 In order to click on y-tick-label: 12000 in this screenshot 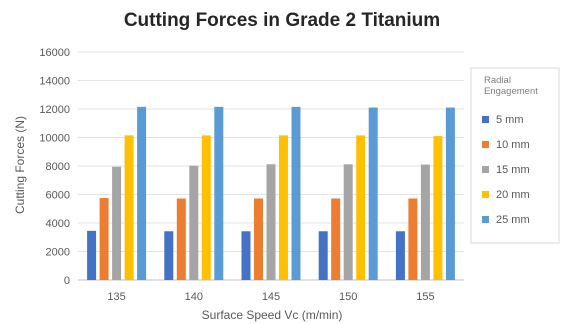, I will do `click(54, 110)`.